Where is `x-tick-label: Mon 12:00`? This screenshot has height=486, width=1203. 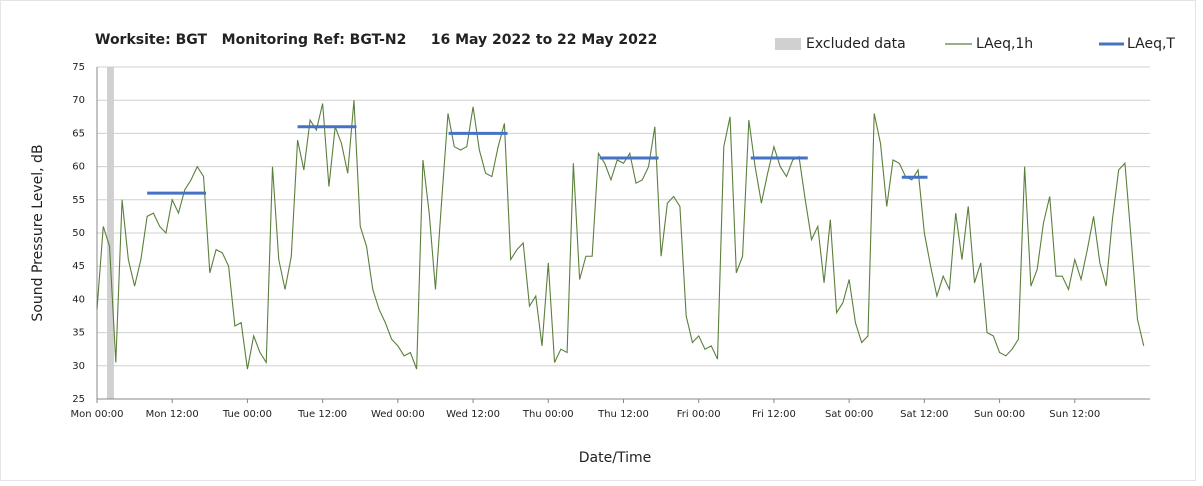
x-tick-label: Mon 12:00 is located at coordinates (172, 414).